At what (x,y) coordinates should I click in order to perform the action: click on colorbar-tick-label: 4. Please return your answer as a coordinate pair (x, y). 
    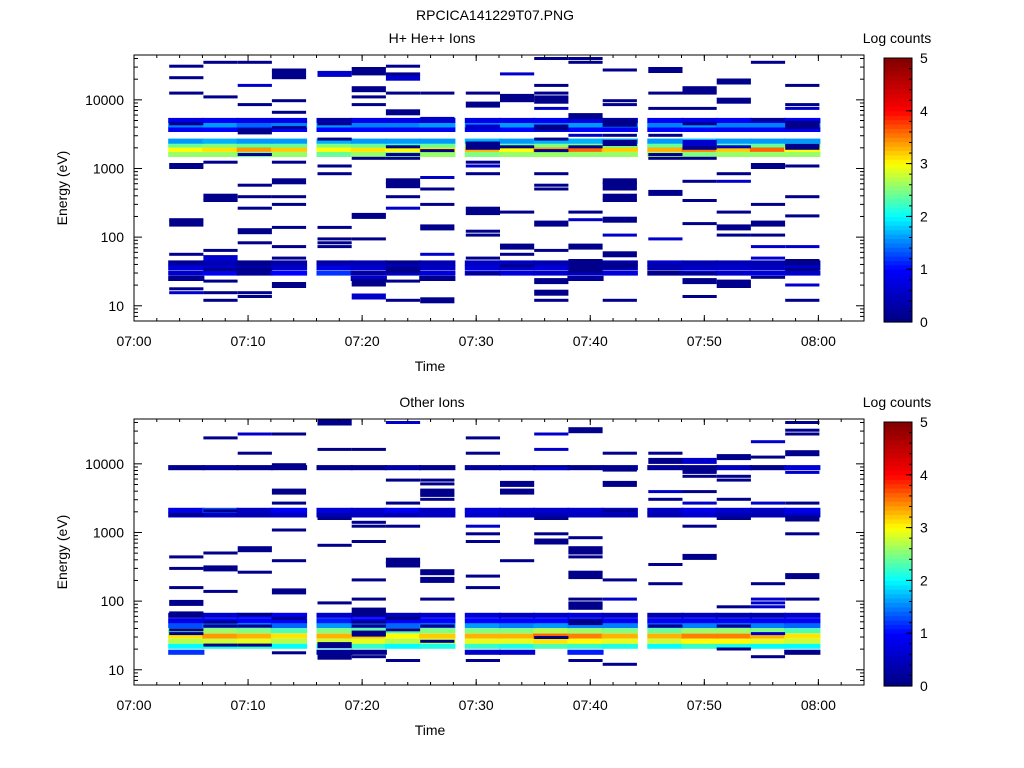
    Looking at the image, I should click on (924, 111).